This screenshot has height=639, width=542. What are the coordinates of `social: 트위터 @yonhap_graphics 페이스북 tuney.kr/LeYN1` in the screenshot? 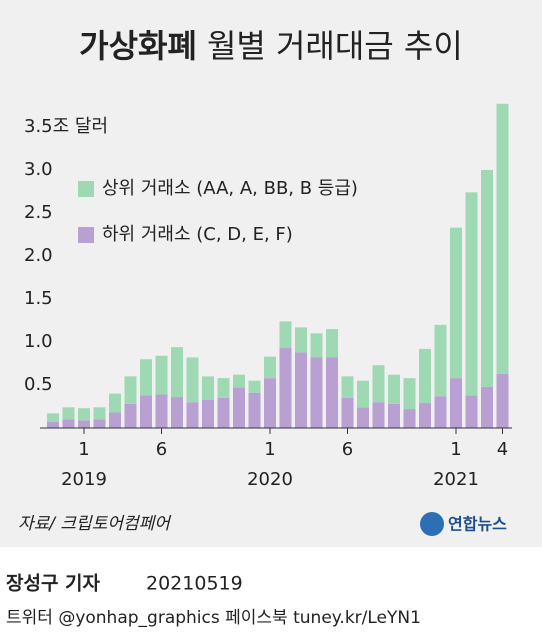 It's located at (213, 618).